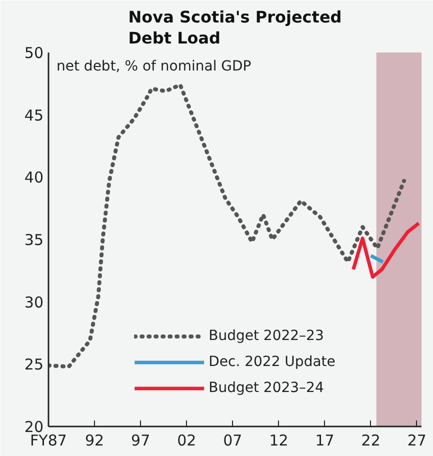 This screenshot has width=433, height=456. What do you see at coordinates (34, 177) in the screenshot?
I see `y-tick-label: 40` at bounding box center [34, 177].